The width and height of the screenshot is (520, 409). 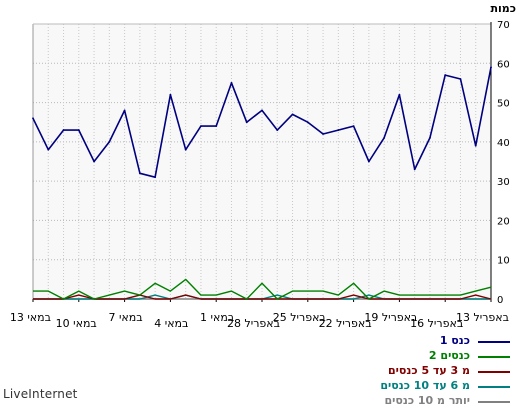 I want to click on x-tick-label: 16 באפריל, so click(x=436, y=323).